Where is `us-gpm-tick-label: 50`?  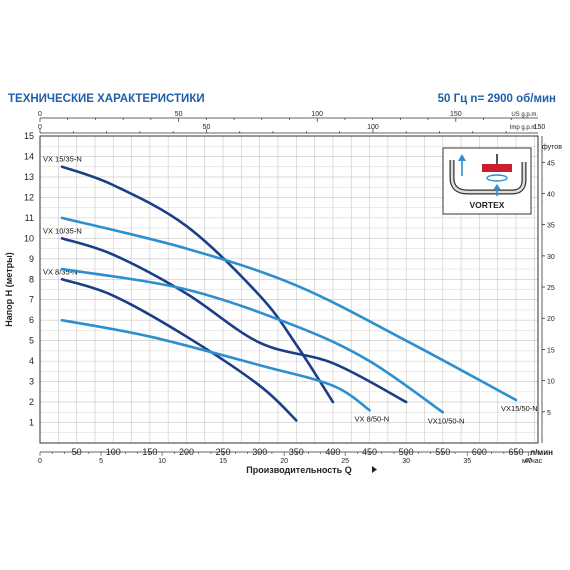 us-gpm-tick-label: 50 is located at coordinates (179, 114).